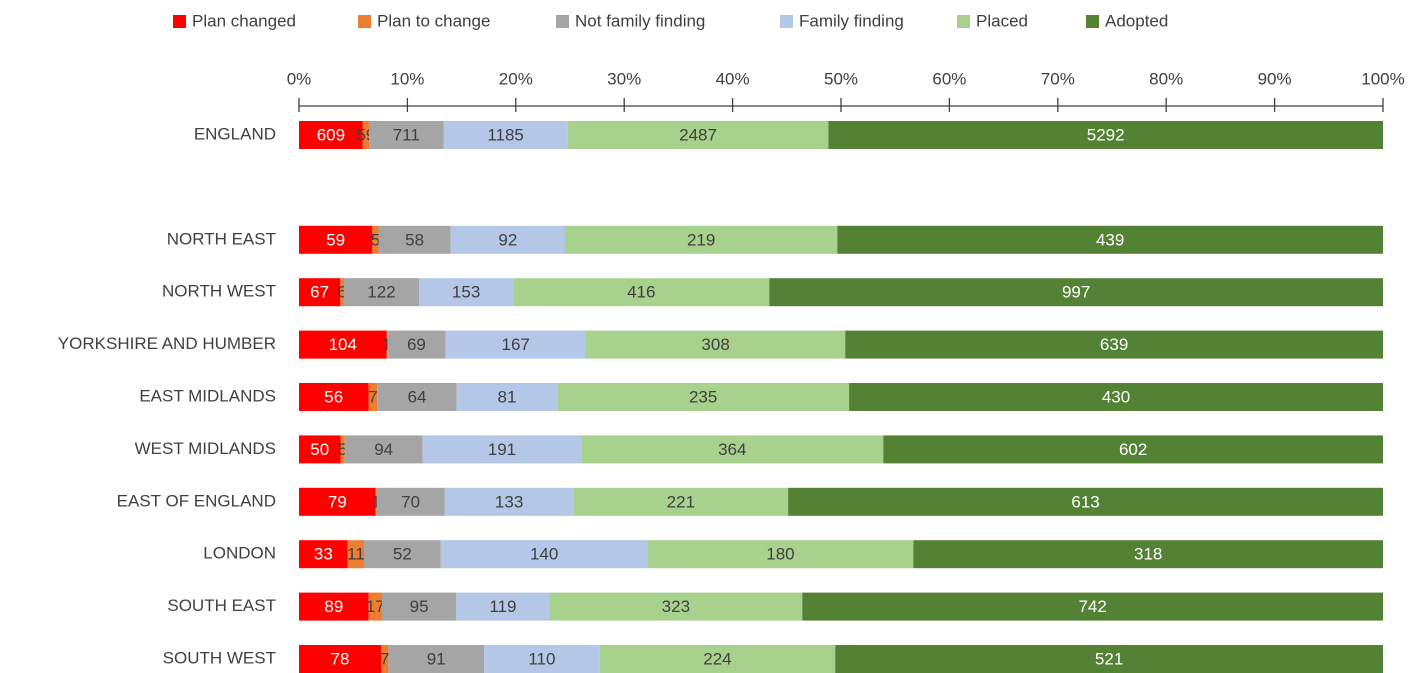  Describe the element at coordinates (319, 292) in the screenshot. I see `data-label: 67` at that location.